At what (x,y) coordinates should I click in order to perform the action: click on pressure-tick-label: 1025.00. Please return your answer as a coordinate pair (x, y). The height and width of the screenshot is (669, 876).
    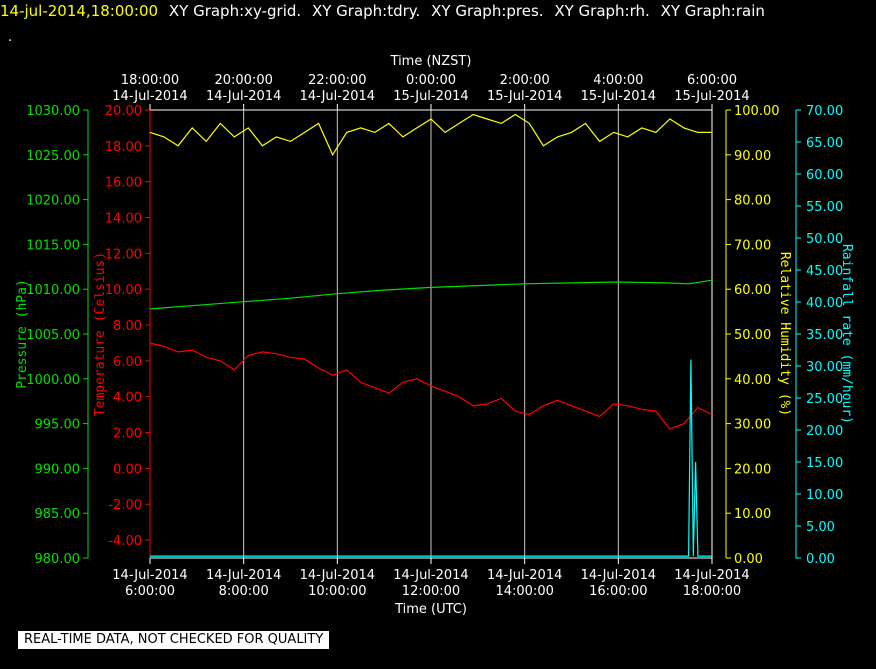
    Looking at the image, I should click on (53, 156).